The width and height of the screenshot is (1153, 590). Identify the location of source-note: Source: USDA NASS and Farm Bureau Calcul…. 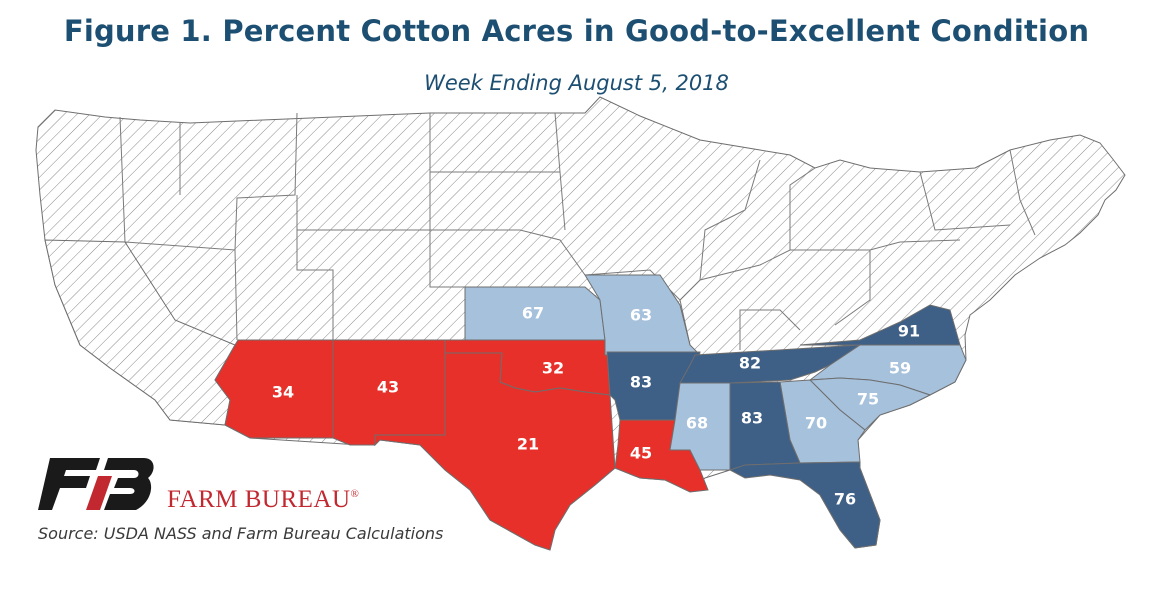
(241, 533).